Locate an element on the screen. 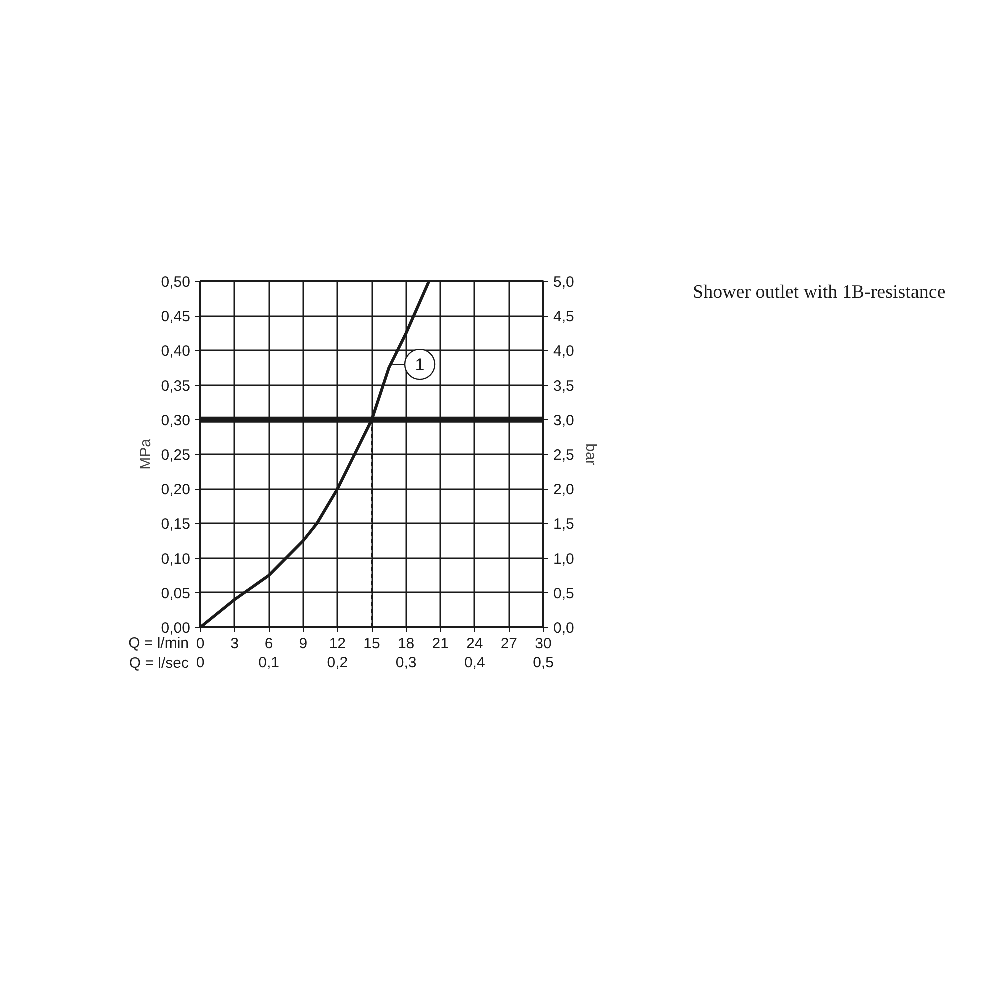 The image size is (1000, 1000). x2-tick-label: 0,4 is located at coordinates (475, 663).